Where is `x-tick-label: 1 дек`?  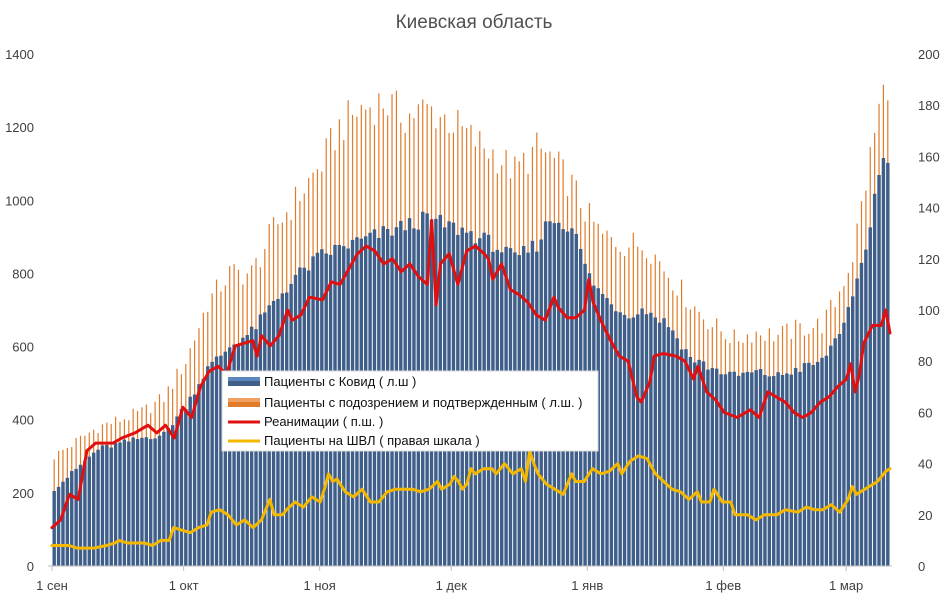
x-tick-label: 1 дек is located at coordinates (452, 585).